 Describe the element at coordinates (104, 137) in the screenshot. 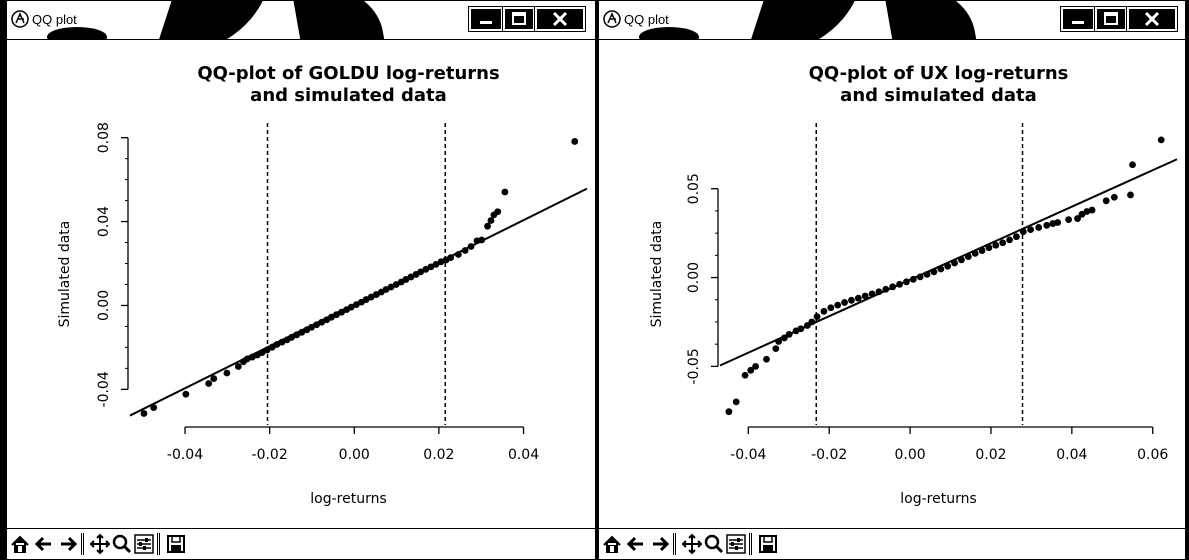

I see `y-tick-label: 0.08` at that location.